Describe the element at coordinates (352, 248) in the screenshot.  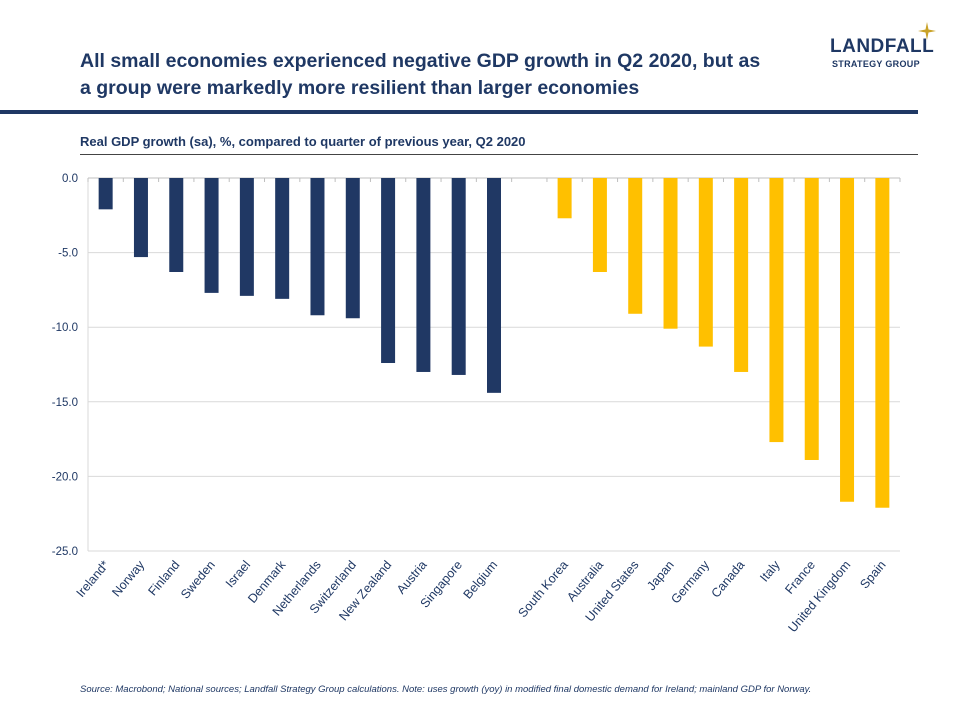
I see `bar-switzerland` at that location.